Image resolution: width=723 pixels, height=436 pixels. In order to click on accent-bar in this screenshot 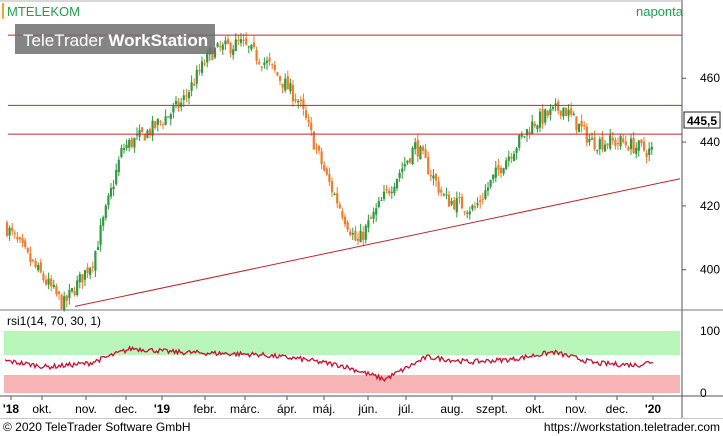, I will do `click(3, 11)`.